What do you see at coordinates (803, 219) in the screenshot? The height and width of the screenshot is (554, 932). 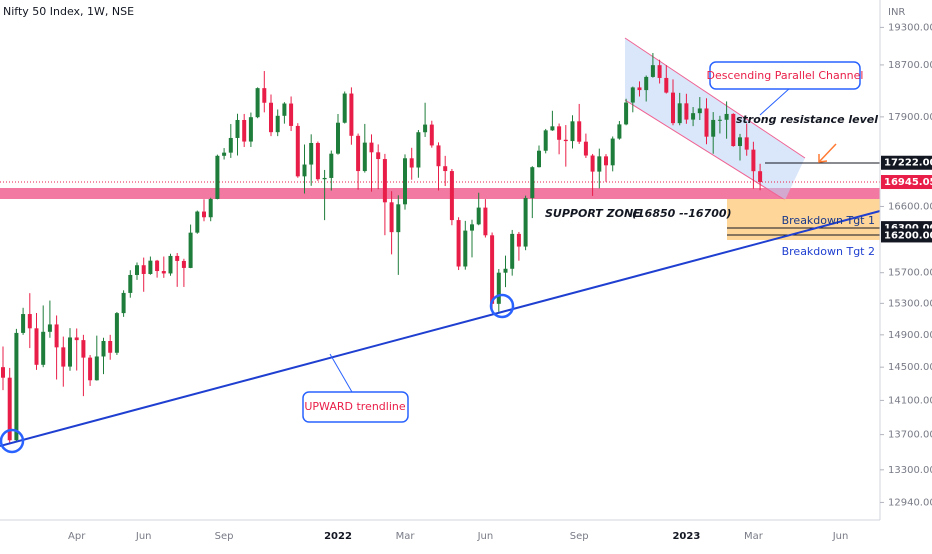 I see `breakdown-zone` at bounding box center [803, 219].